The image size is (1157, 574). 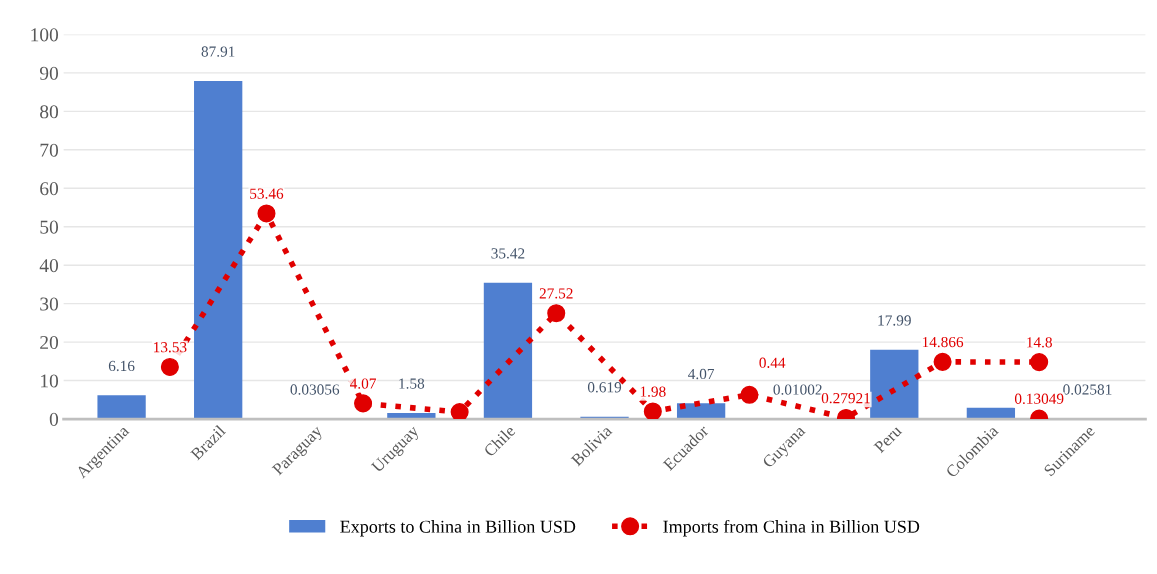 I want to click on y-tick-label: 30, so click(x=49, y=304).